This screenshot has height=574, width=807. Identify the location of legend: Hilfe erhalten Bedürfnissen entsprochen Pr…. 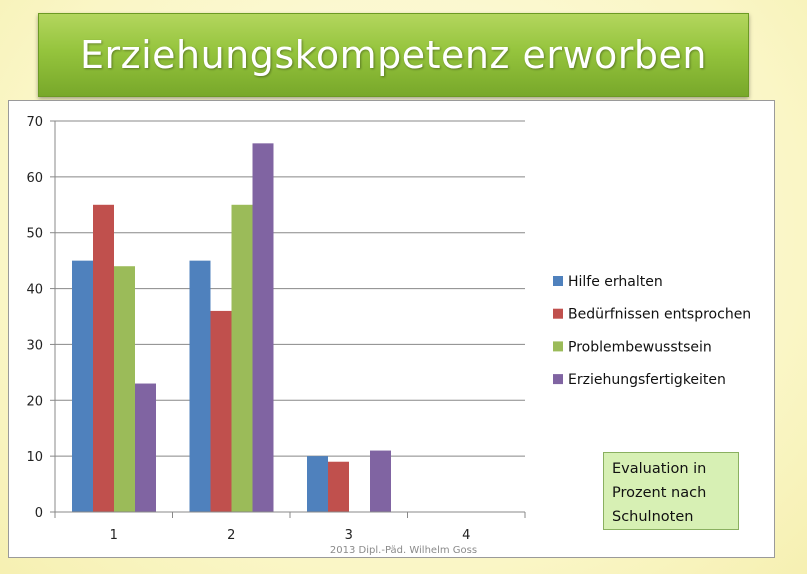
(652, 331).